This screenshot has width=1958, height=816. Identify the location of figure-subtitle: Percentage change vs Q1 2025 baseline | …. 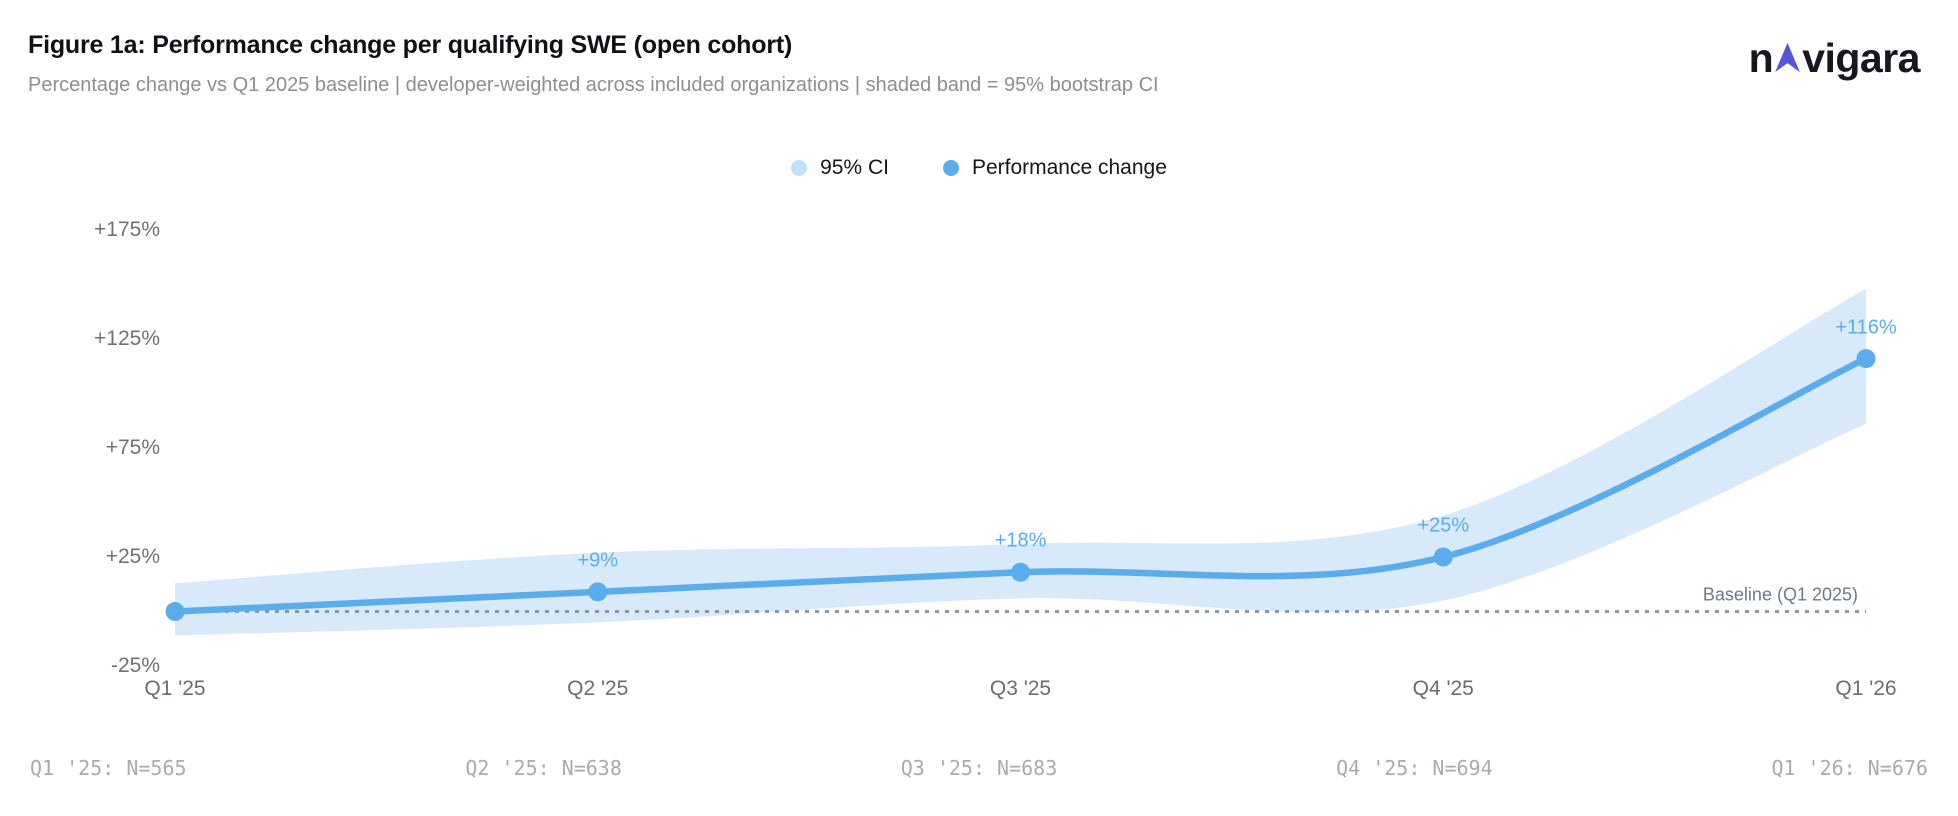
(593, 85).